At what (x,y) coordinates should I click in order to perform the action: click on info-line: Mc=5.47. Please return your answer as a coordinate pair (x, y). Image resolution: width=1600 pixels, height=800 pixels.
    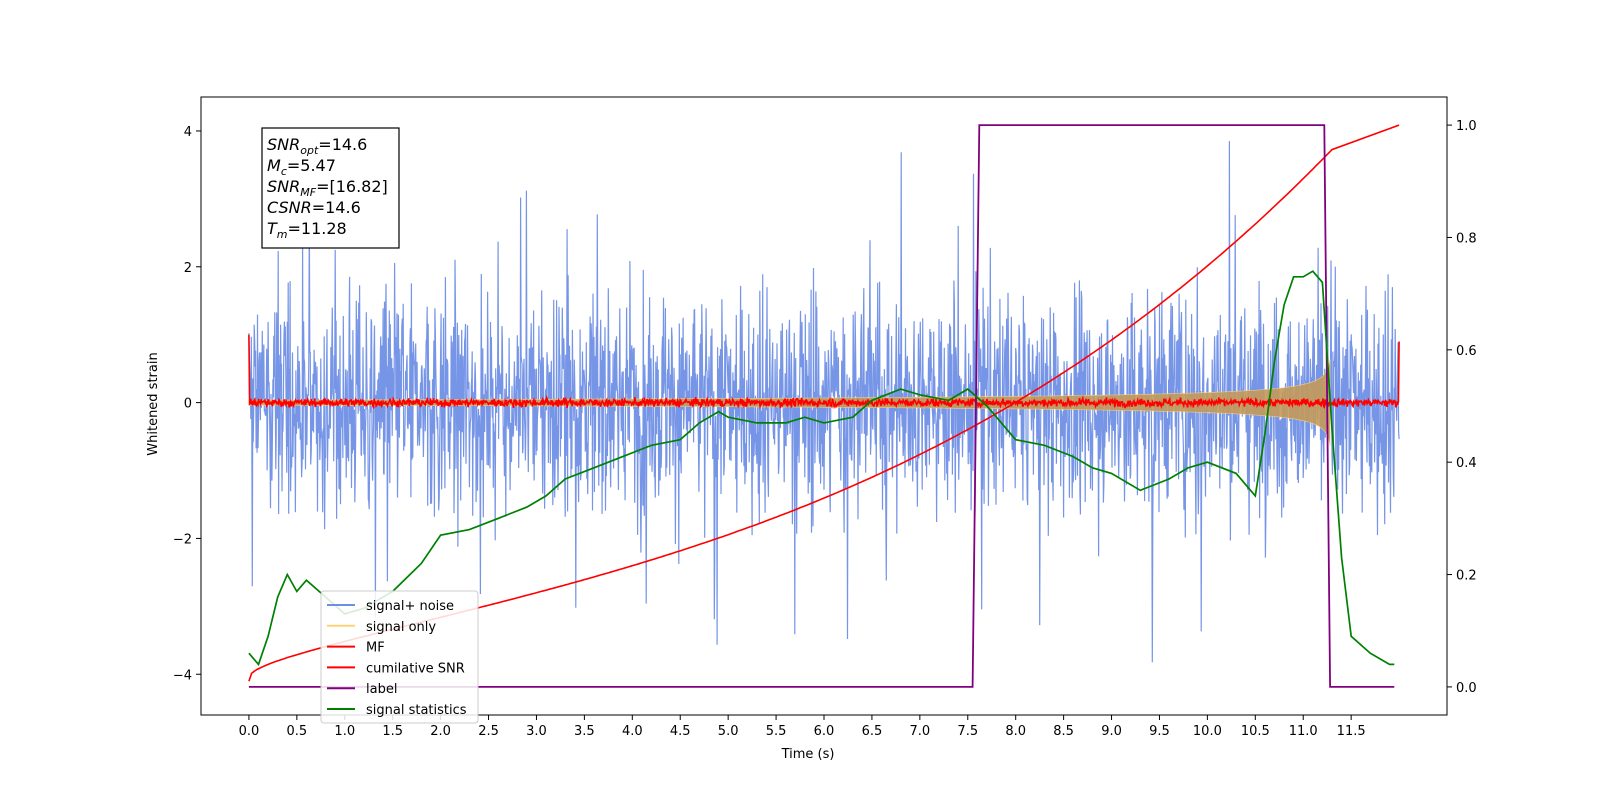
    Looking at the image, I should click on (301, 167).